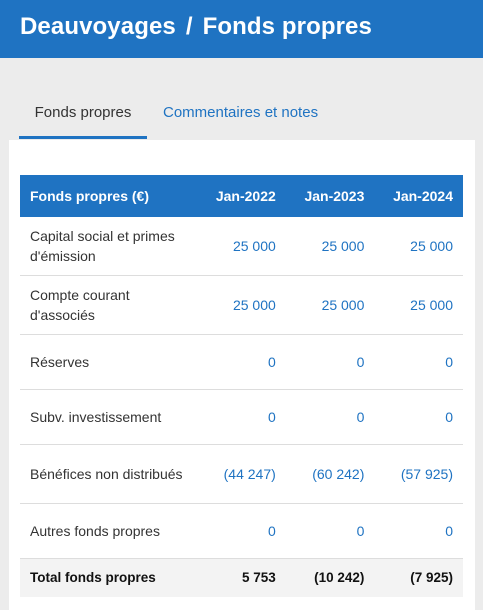  I want to click on row-label: Capital social et primes d'émission, so click(109, 246).